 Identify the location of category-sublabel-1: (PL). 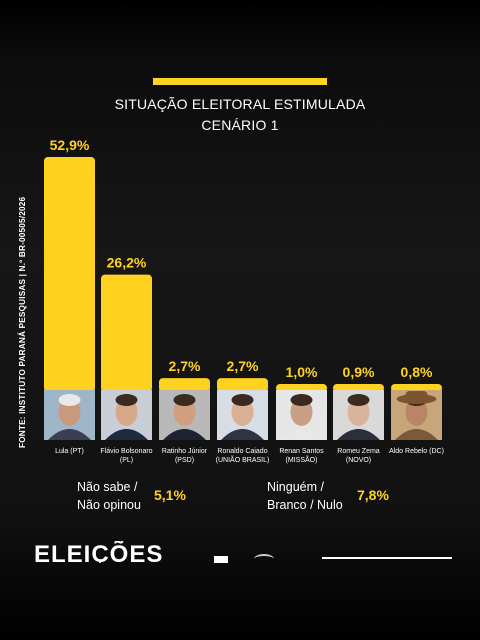
(126, 460).